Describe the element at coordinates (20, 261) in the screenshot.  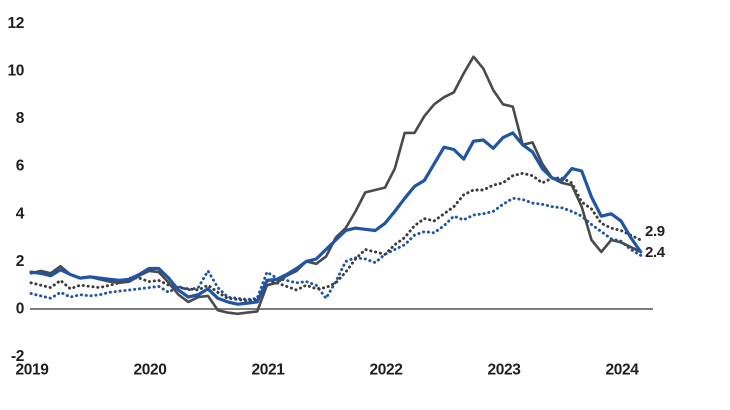
I see `y-tick-label-2: 2` at that location.